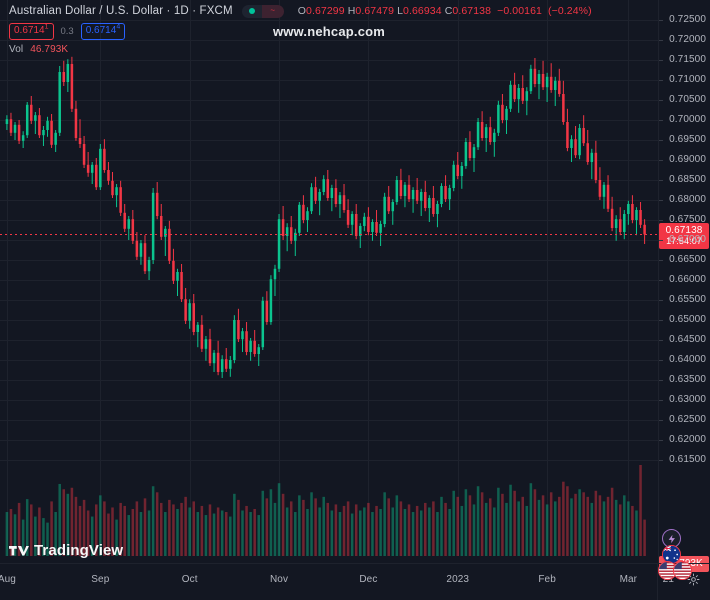 This screenshot has height=600, width=710. I want to click on price-axis-tick: 0.68000, so click(687, 199).